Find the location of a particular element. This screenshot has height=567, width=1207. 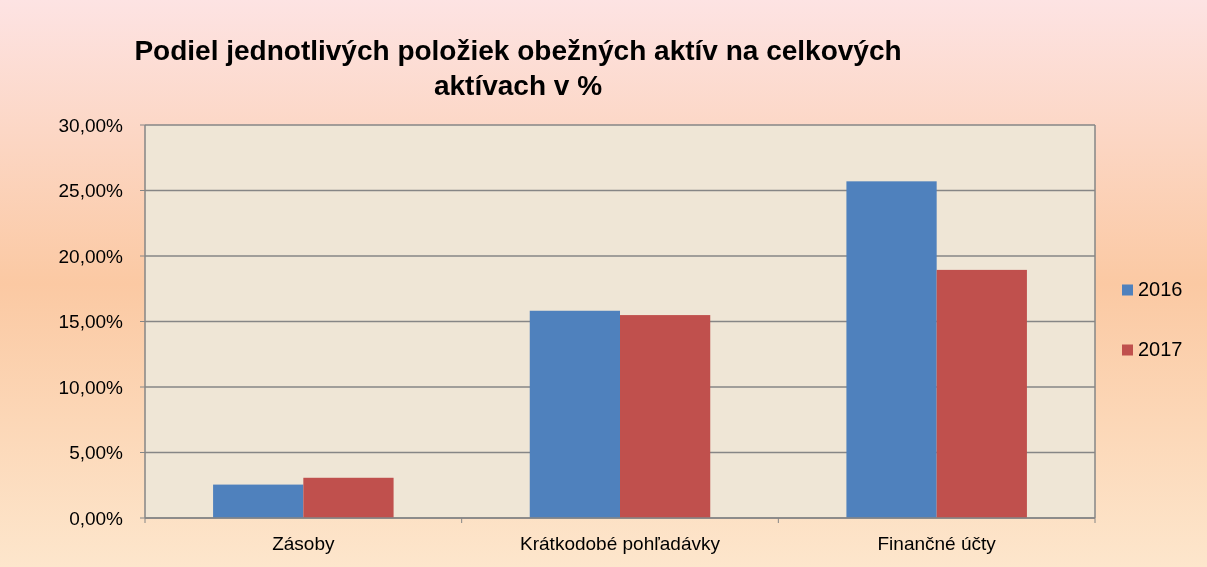

y-tick-label: 25,00% is located at coordinates (91, 191).